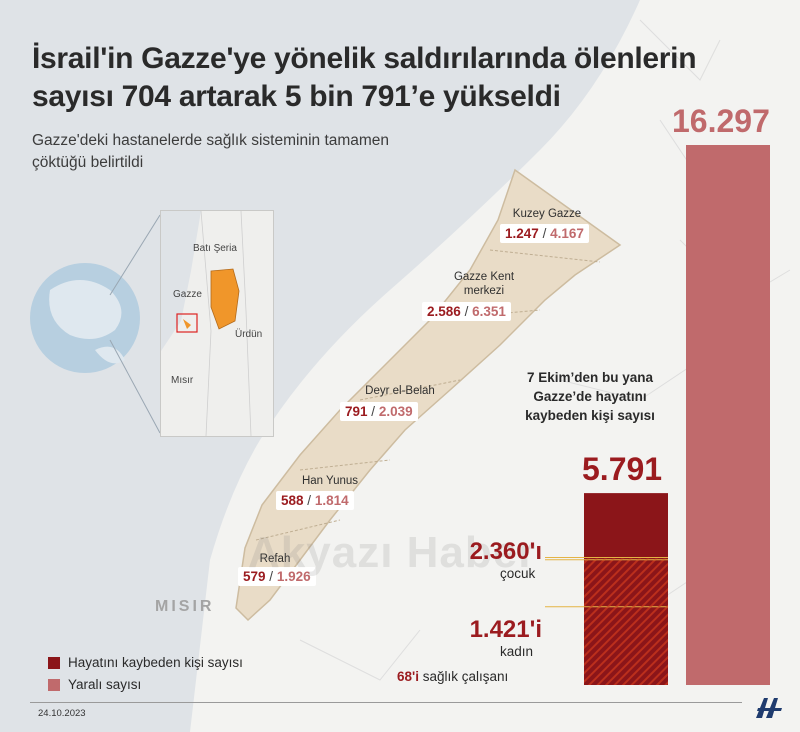  I want to click on women-label: kadın, so click(517, 651).